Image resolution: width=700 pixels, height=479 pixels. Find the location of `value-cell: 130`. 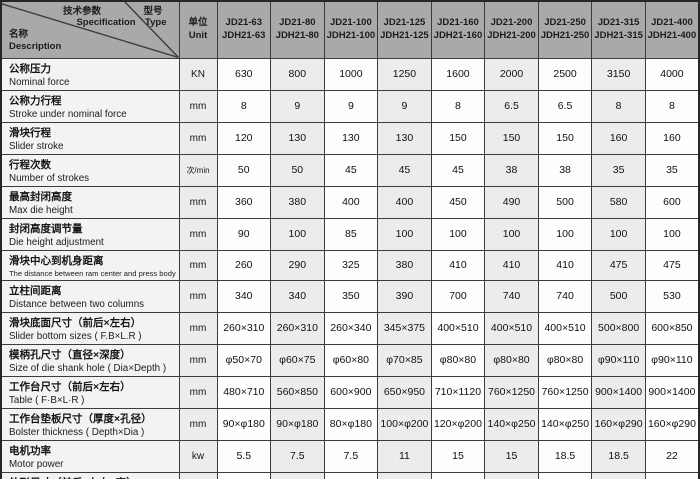

value-cell: 130 is located at coordinates (297, 138).